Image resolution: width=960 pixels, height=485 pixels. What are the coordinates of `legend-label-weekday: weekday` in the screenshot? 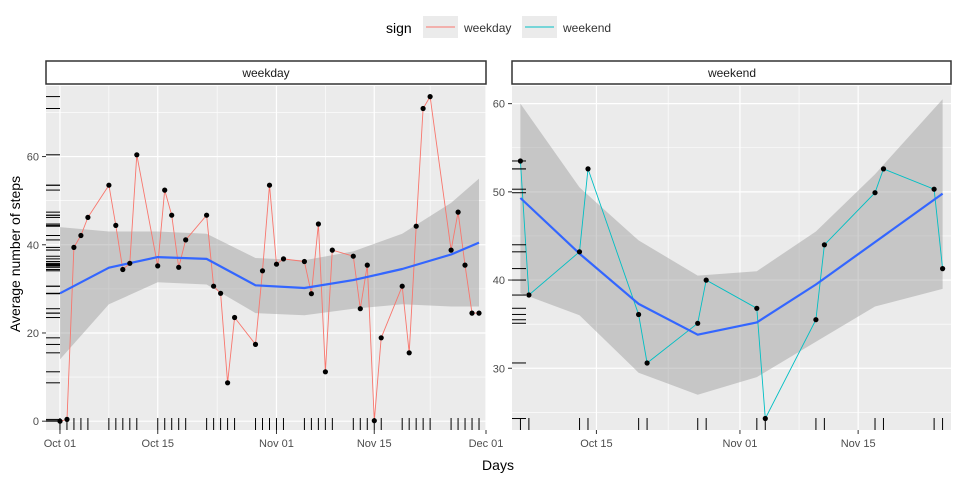 It's located at (487, 28).